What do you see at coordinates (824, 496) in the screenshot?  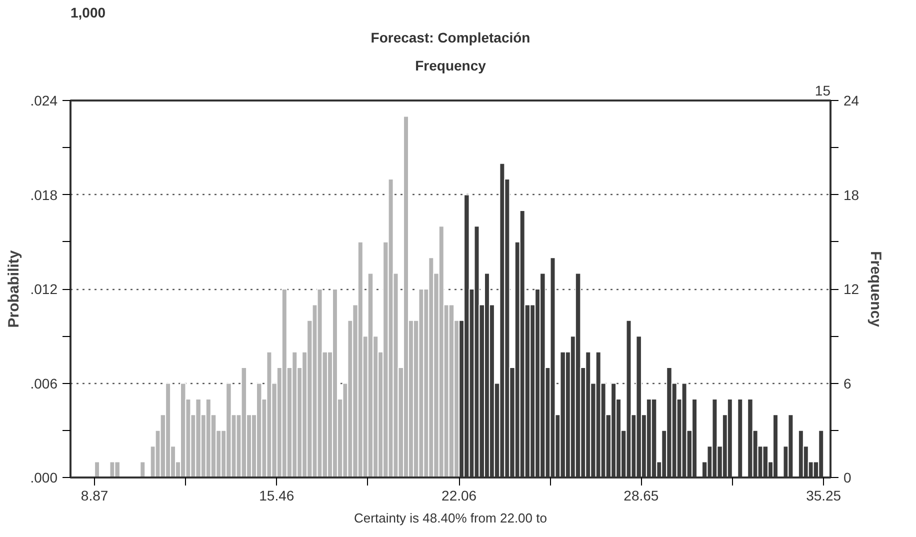 I see `x-tick-label: 35.25` at bounding box center [824, 496].